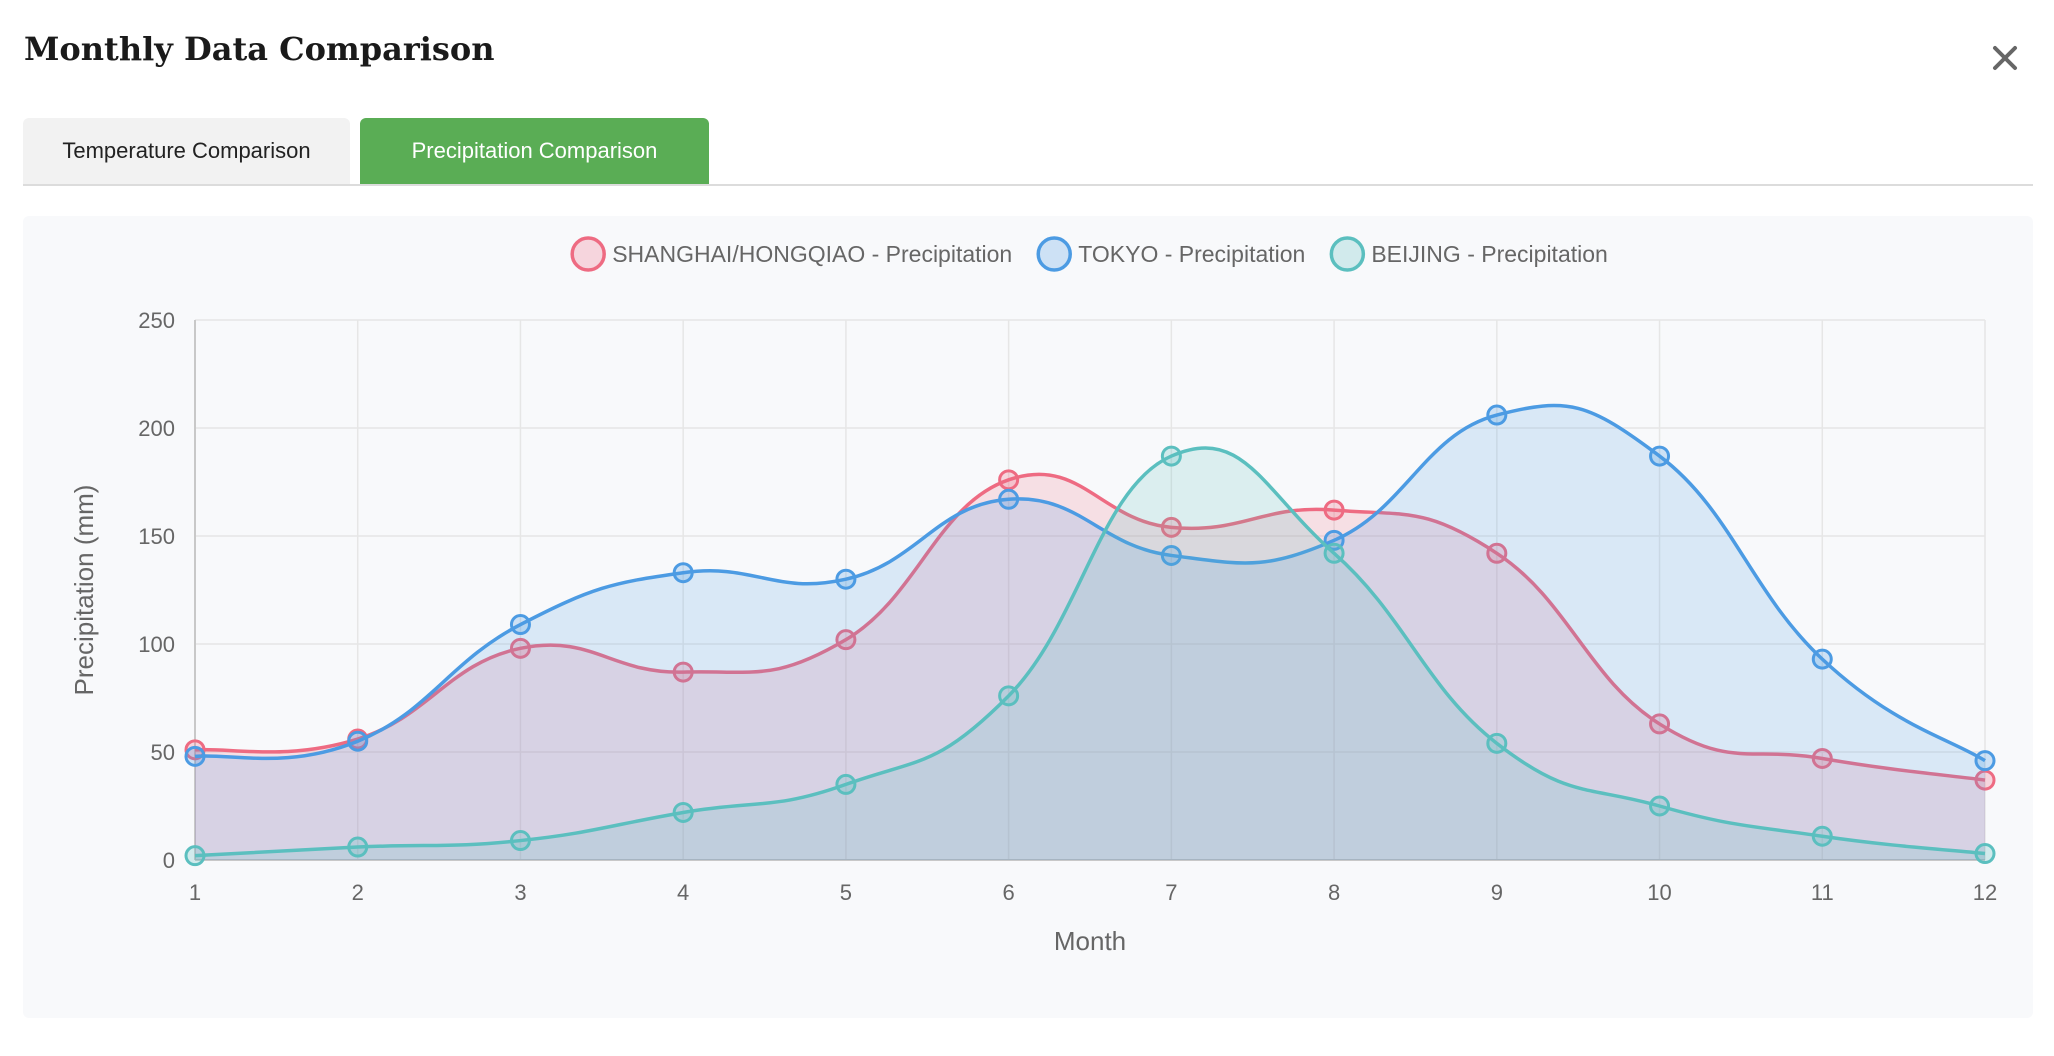 This screenshot has width=2054, height=1056. I want to click on x-tick-label: 12, so click(1985, 892).